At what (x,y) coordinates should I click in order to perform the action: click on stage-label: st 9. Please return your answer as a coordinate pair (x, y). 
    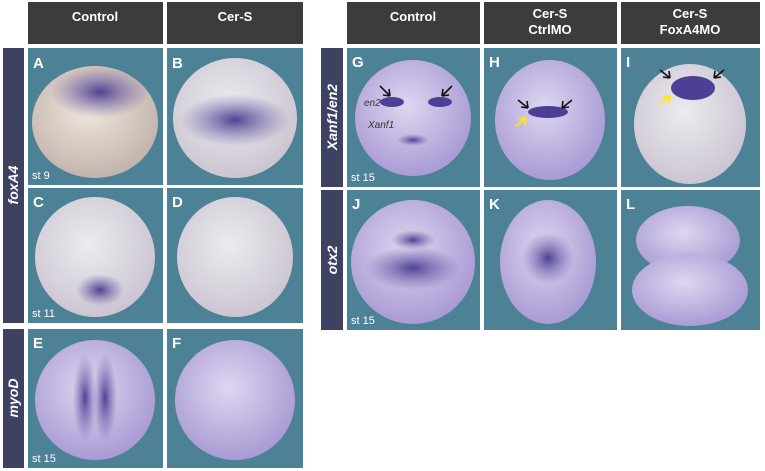
    Looking at the image, I should click on (41, 176).